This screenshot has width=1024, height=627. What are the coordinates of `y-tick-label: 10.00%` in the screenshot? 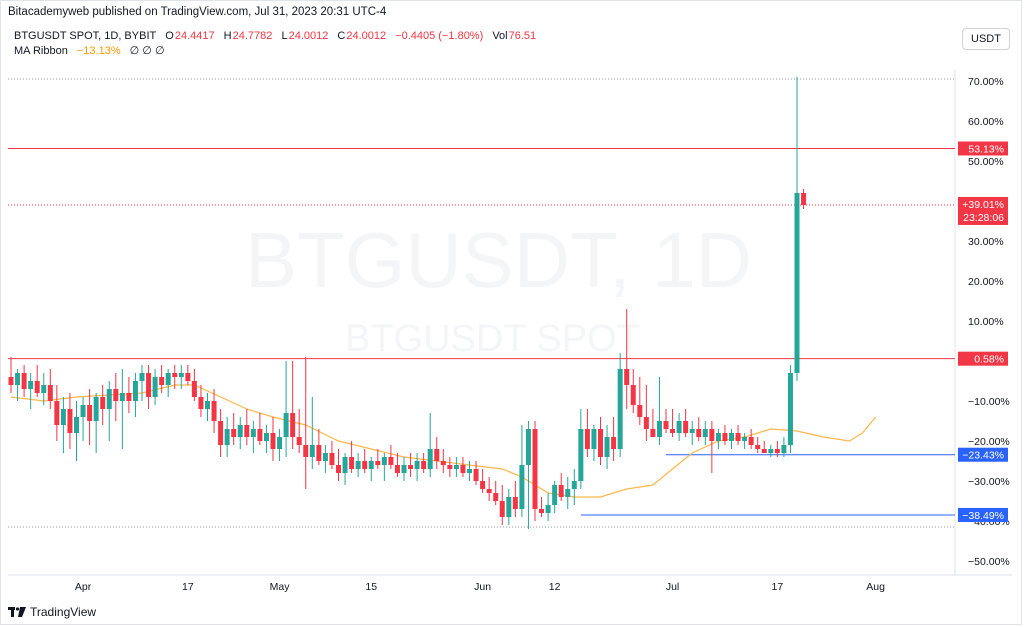 It's located at (986, 322).